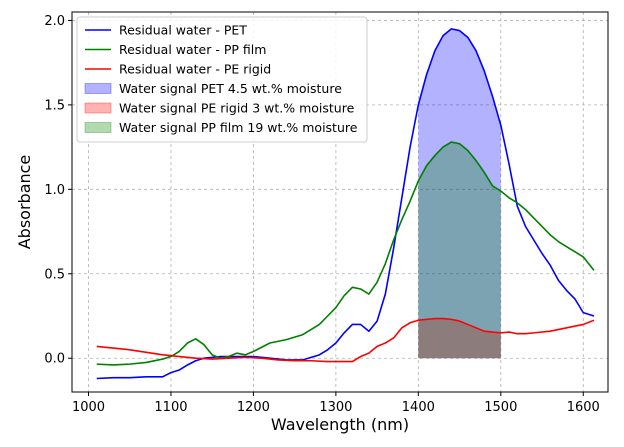 This screenshot has height=447, width=624. I want to click on legend-label: Water signal PET 4.5 wt.% moisture, so click(230, 88).